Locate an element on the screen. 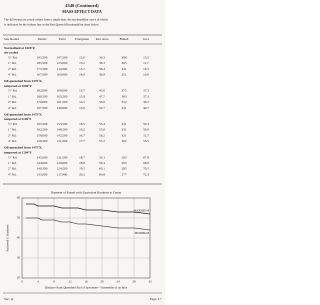  section-label: tempered at 1000°F is located at coordinates (18, 86).